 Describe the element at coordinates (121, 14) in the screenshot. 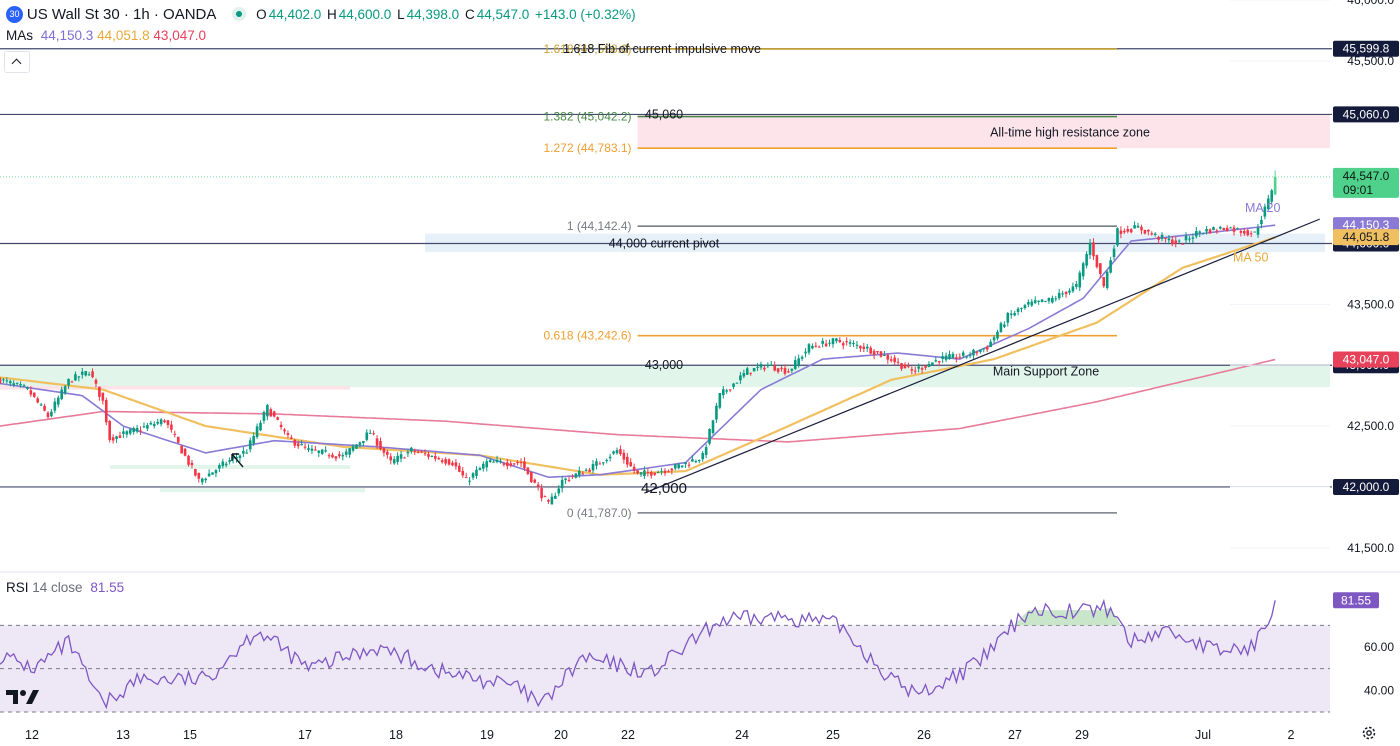

I see `symbol-title: US Wall St 30 · 1h · OANDA` at that location.